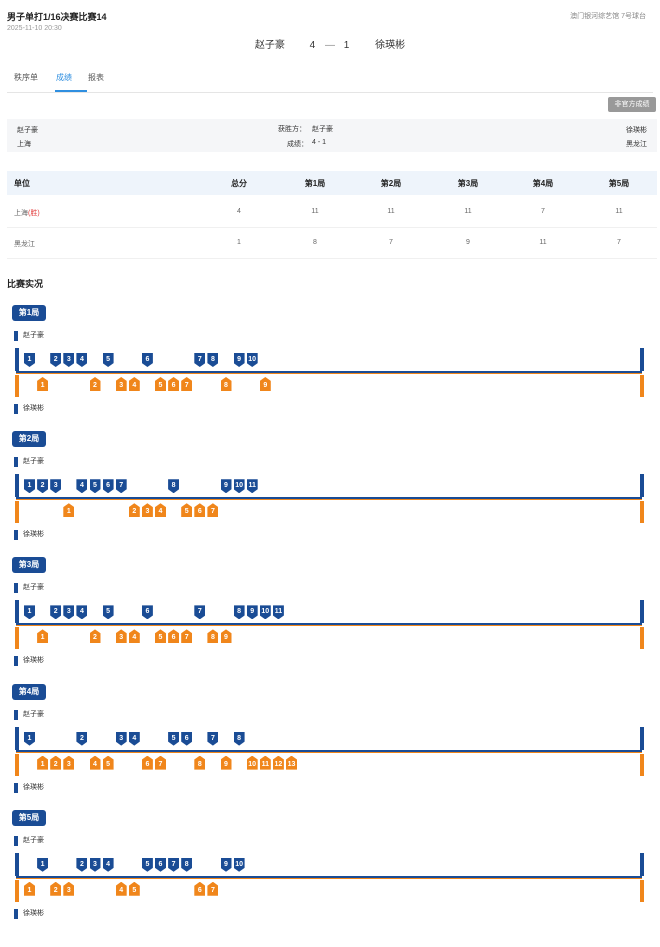  What do you see at coordinates (64, 77) in the screenshot?
I see `tab-results: 成绩` at bounding box center [64, 77].